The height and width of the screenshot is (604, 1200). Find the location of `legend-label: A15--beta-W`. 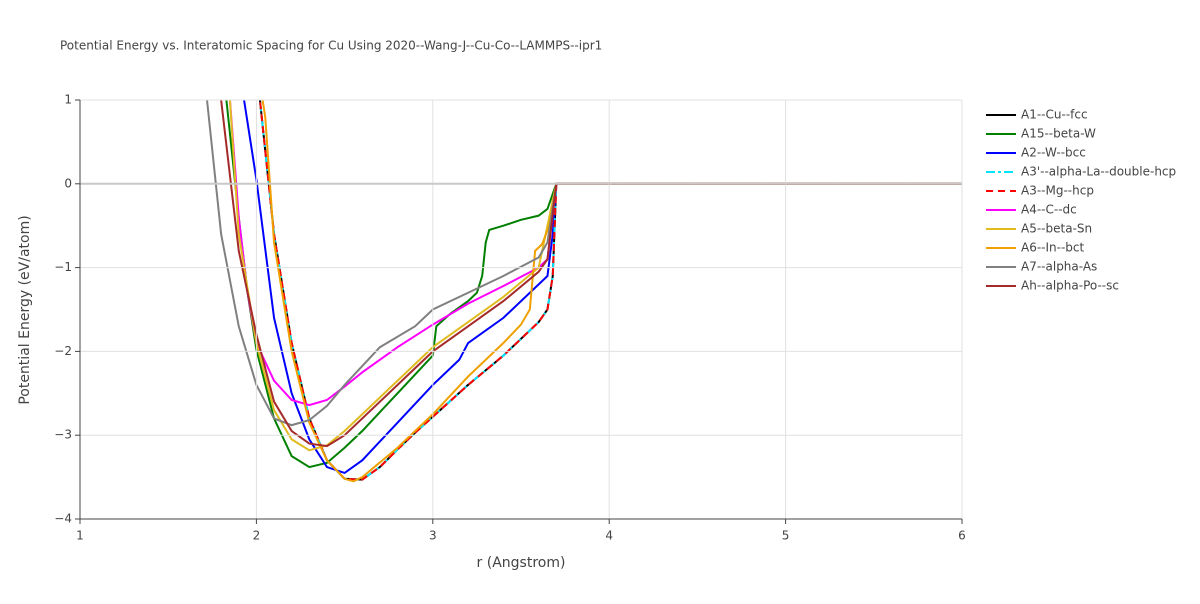

legend-label: A15--beta-W is located at coordinates (1058, 134).